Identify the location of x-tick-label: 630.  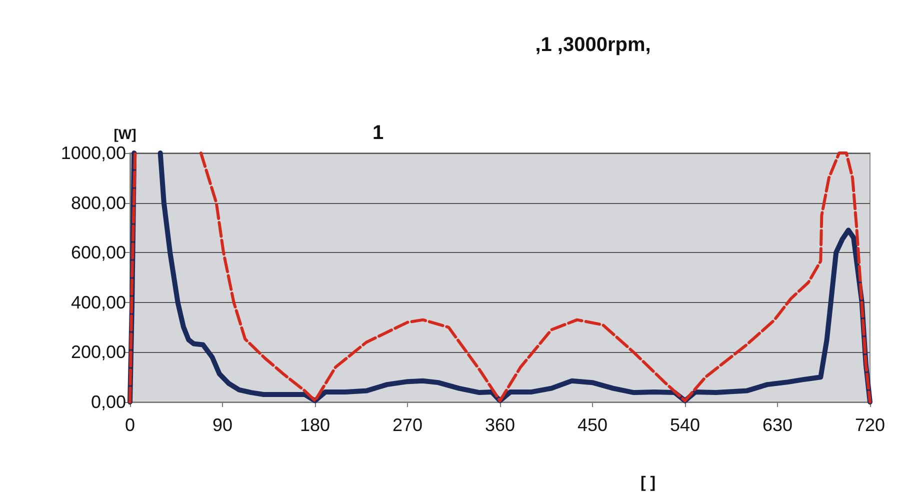
(777, 425).